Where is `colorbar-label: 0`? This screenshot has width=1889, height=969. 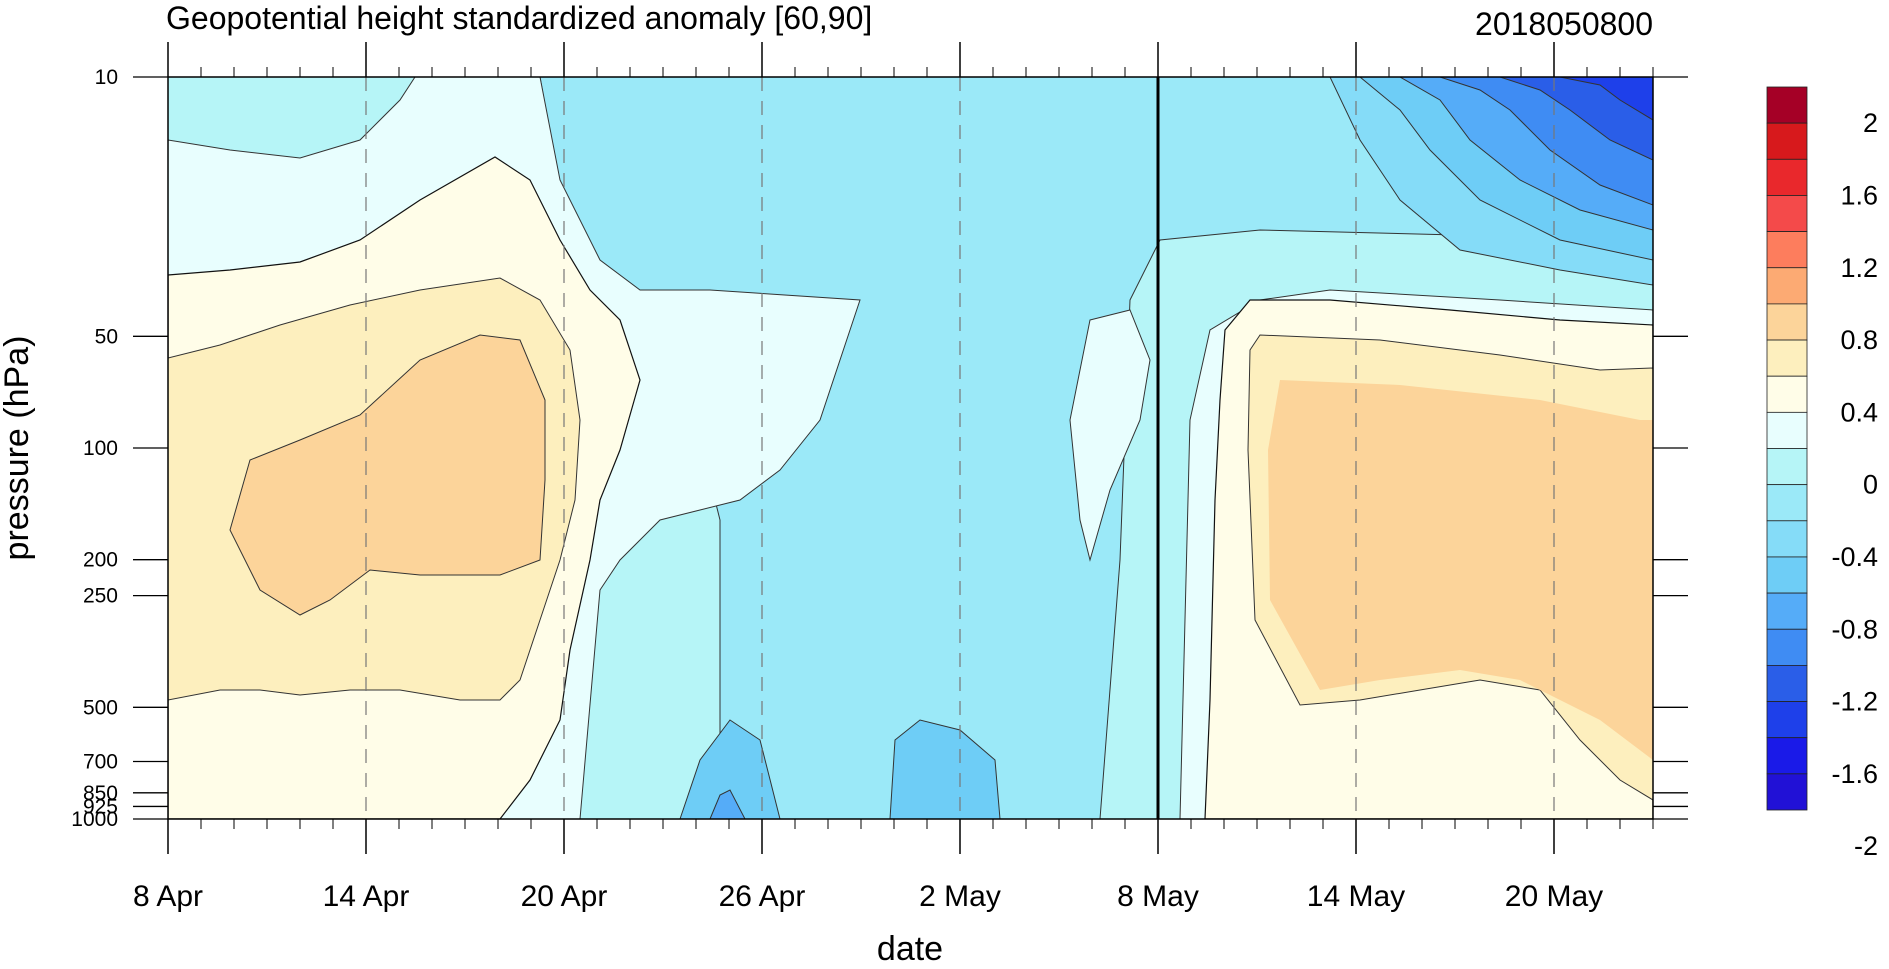
colorbar-label: 0 is located at coordinates (1870, 485).